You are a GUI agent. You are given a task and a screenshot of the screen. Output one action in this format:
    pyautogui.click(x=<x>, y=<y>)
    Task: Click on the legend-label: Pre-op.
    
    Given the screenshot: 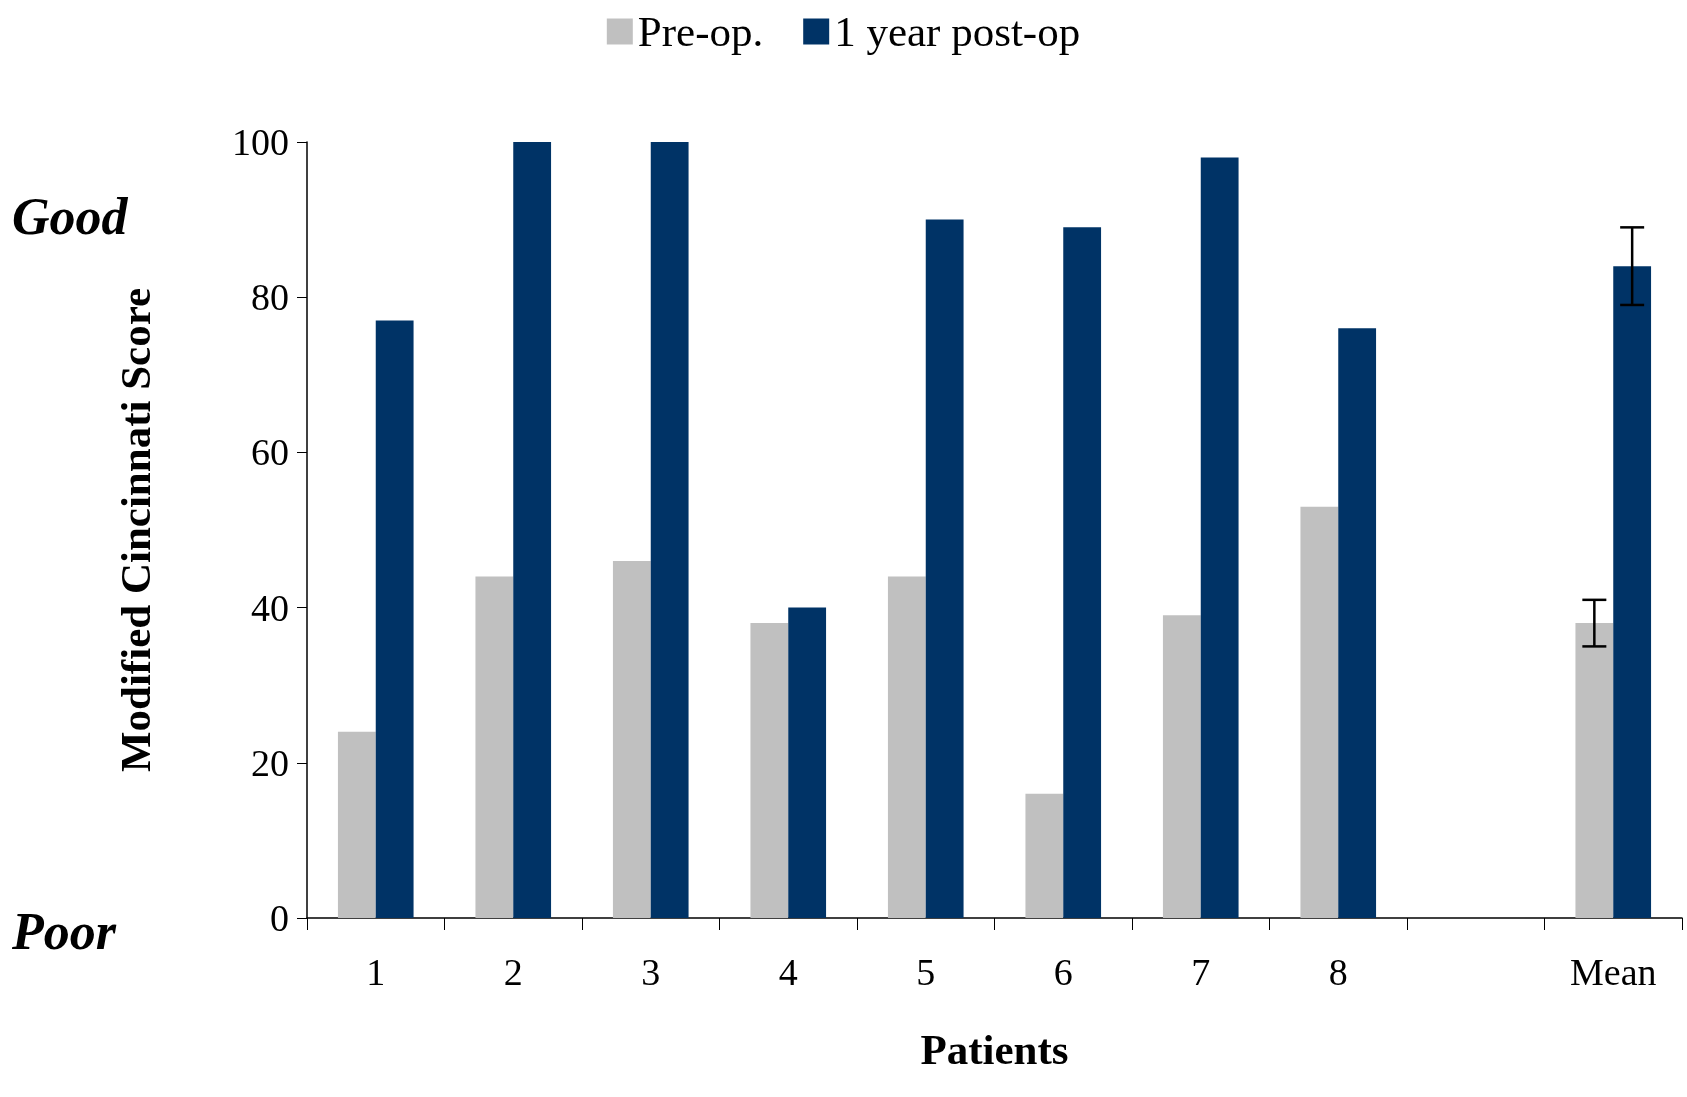 What is the action you would take?
    pyautogui.click(x=700, y=31)
    